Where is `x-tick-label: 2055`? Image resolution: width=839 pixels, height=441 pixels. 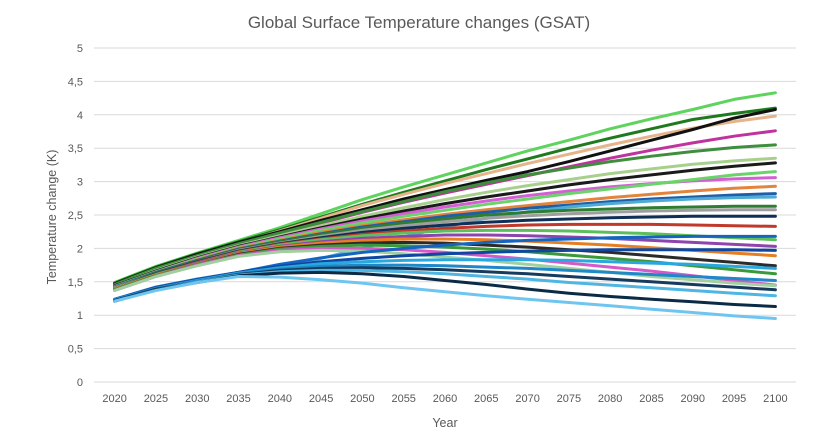
x-tick-label: 2055 is located at coordinates (403, 399).